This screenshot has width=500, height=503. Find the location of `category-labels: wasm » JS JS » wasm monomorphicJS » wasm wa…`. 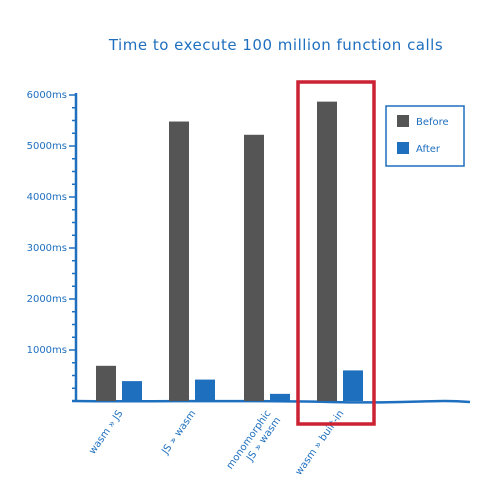

category-labels: wasm » JS JS » wasm monomorphicJS » wasm wa… is located at coordinates (216, 443).